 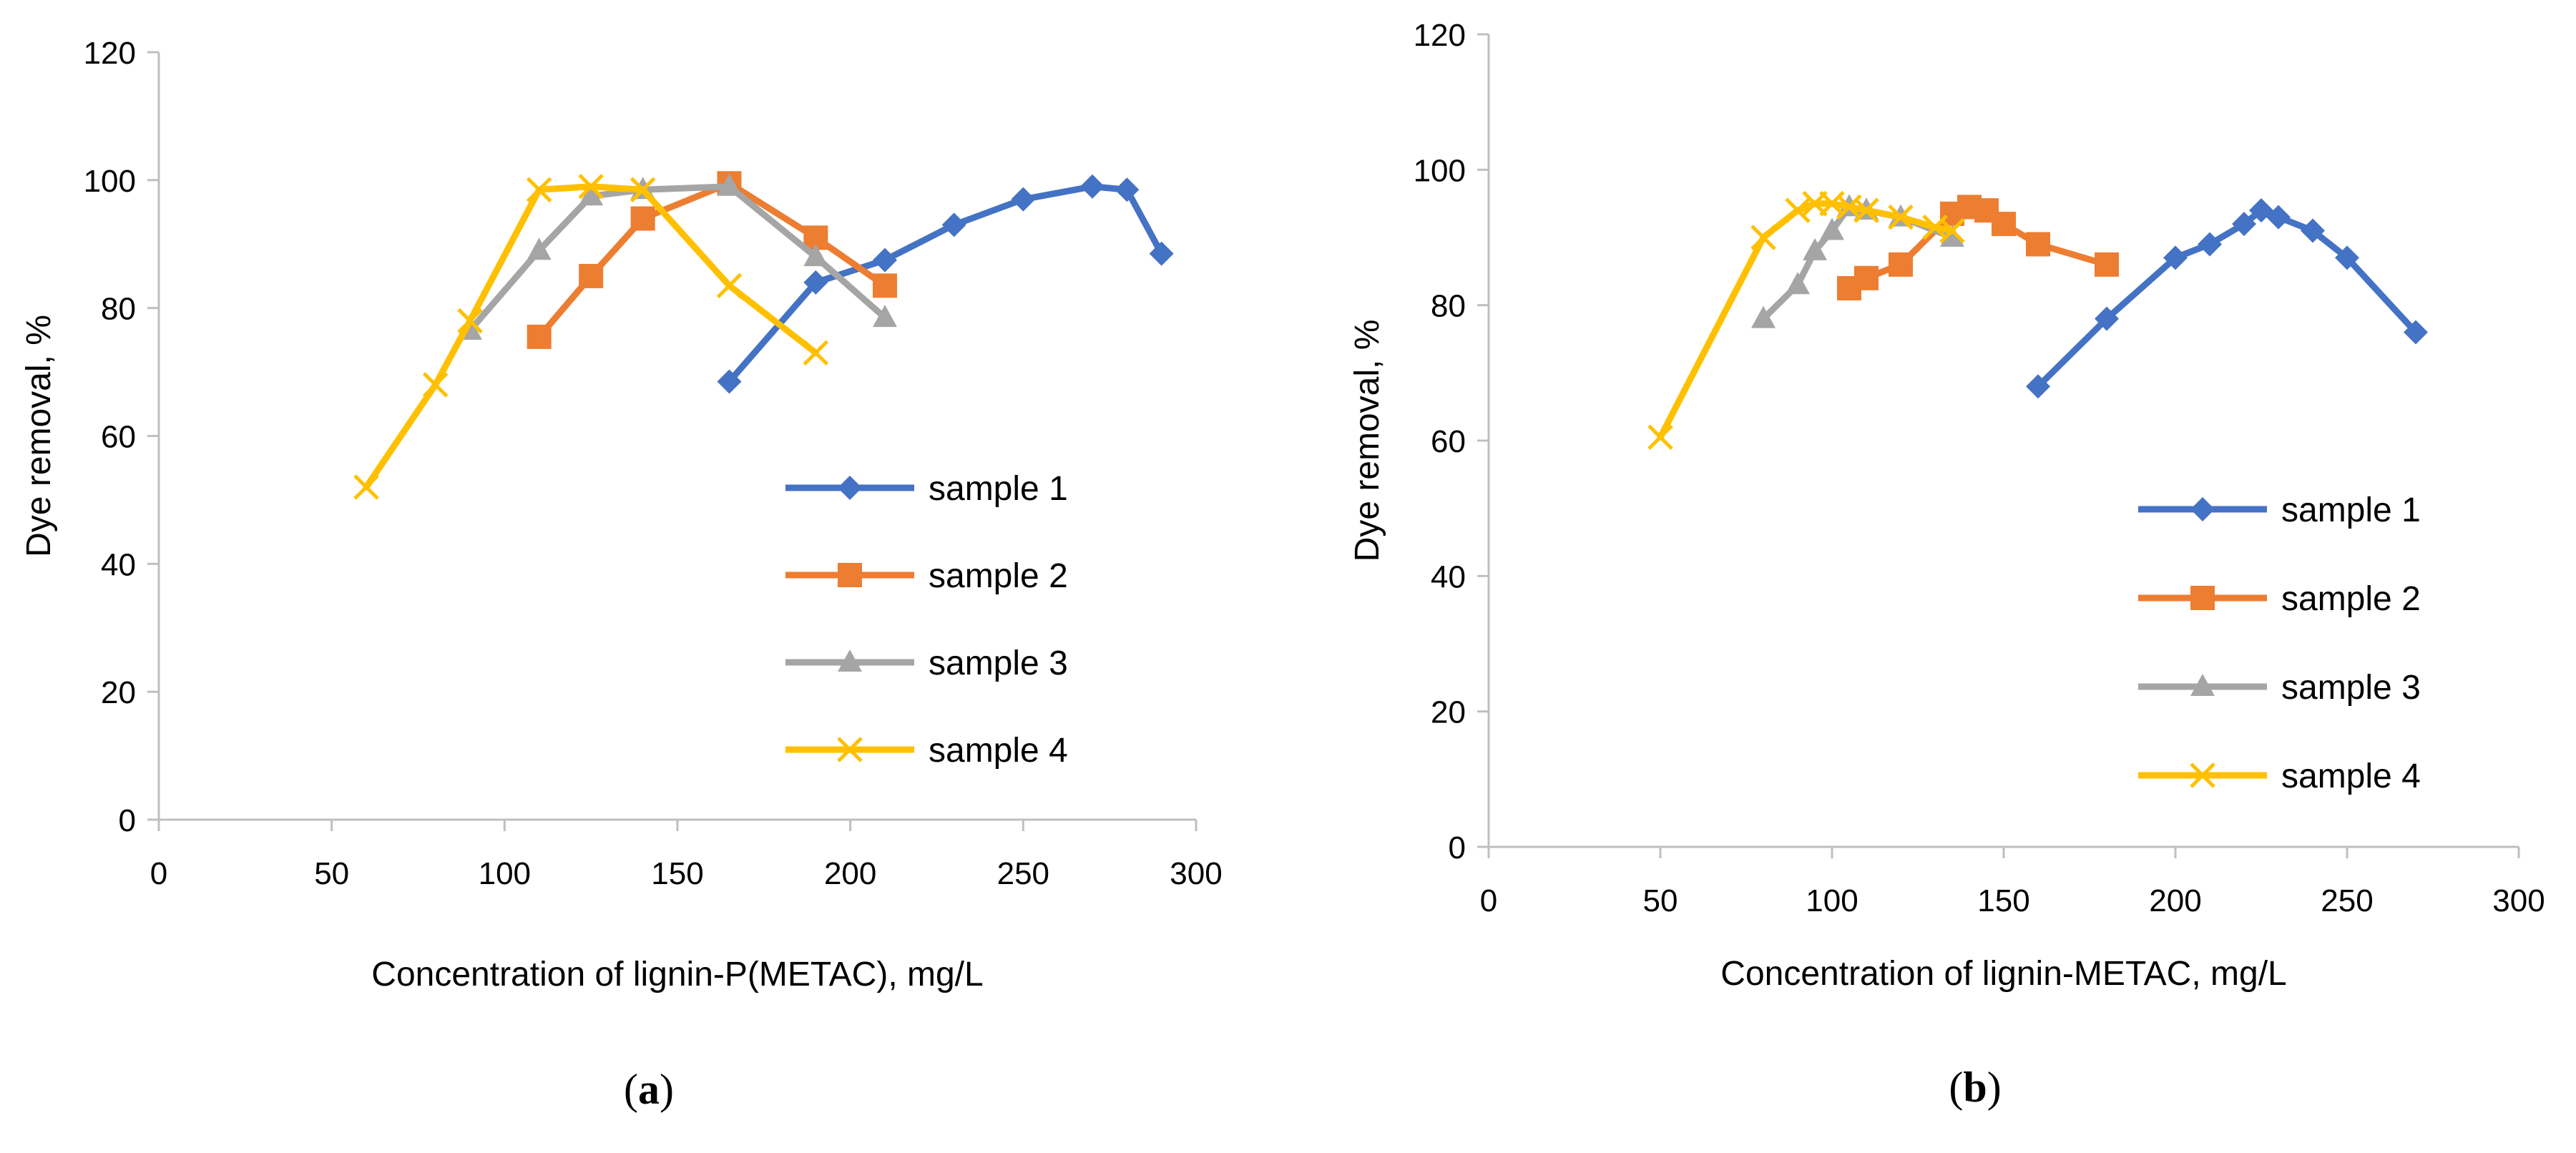 I want to click on x-tick-label: 150, so click(x=677, y=874).